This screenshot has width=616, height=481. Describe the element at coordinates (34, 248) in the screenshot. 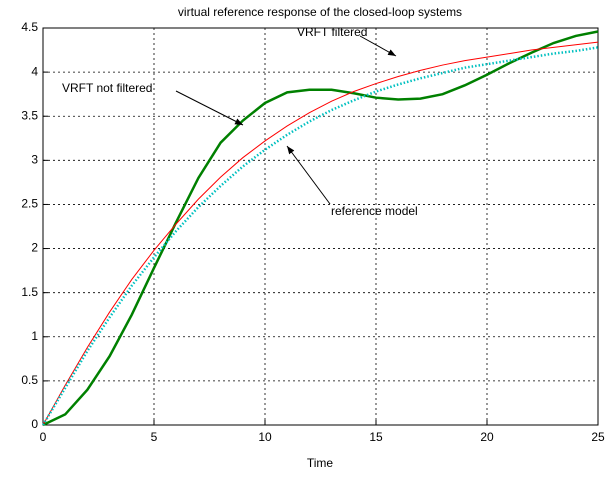

I see `y-tick-label: 2` at that location.